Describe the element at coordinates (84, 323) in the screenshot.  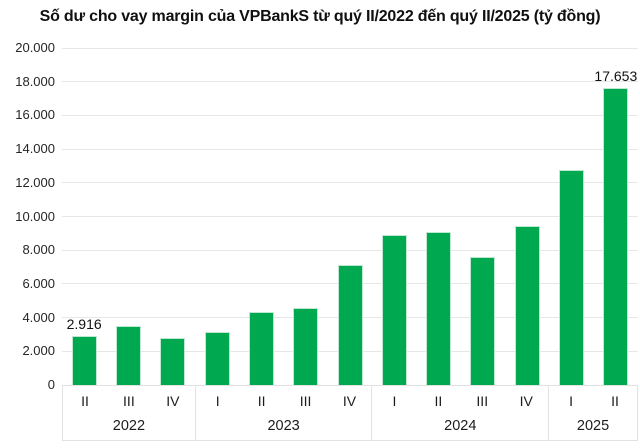
I see `bar-value-label: 2.916` at that location.